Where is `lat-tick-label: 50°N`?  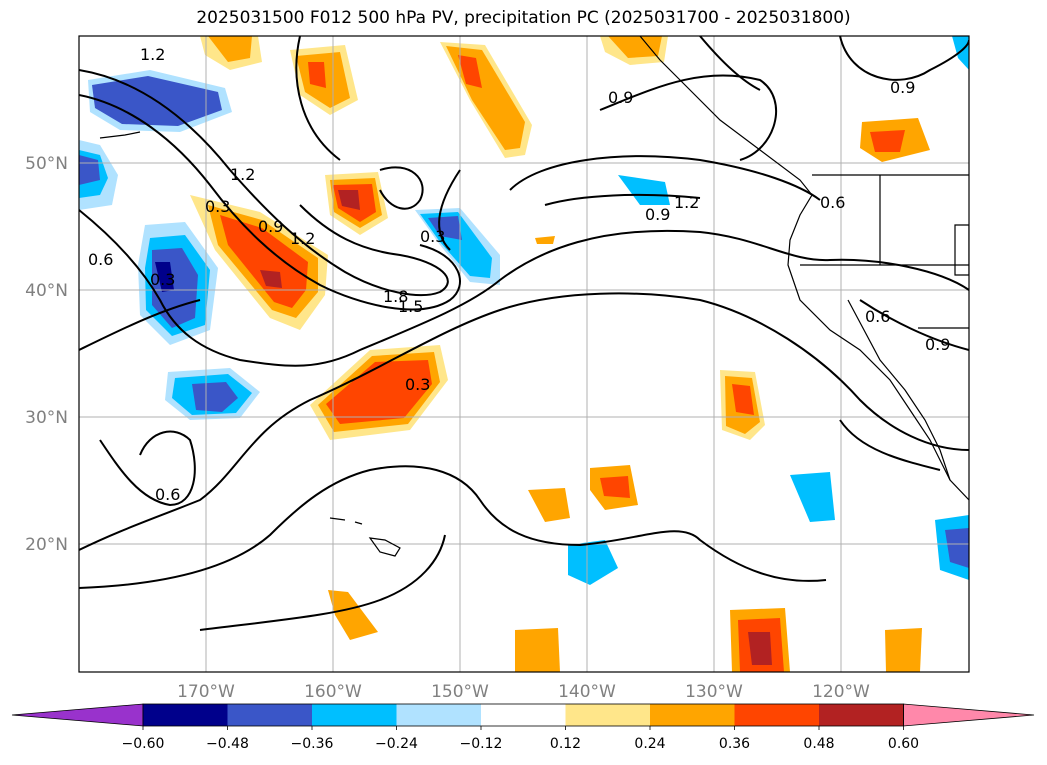
lat-tick-label: 50°N is located at coordinates (46, 164).